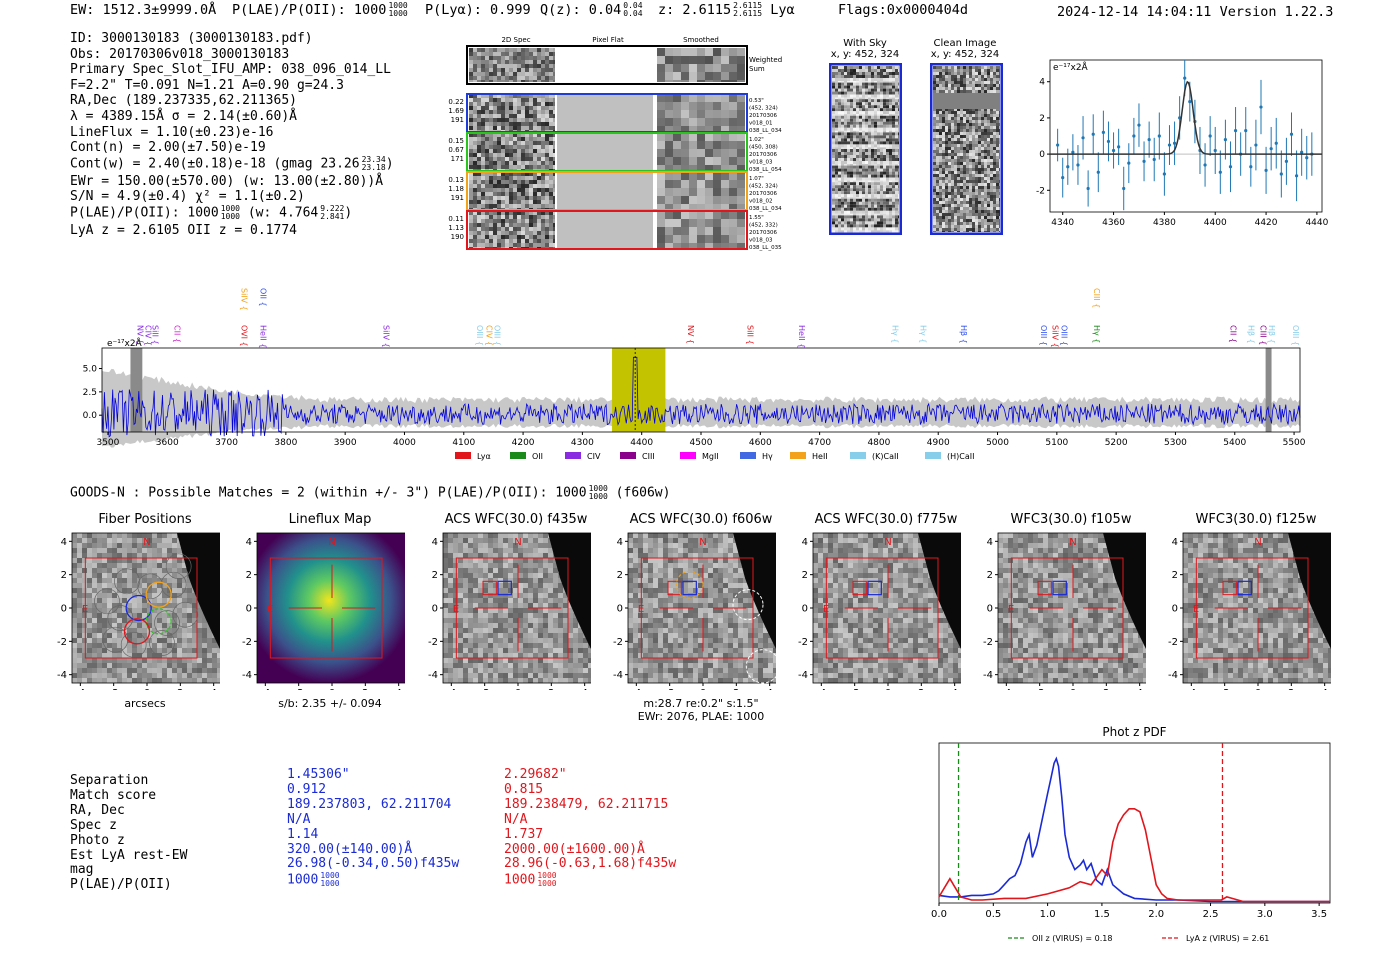 Image resolution: width=1400 pixels, height=953 pixels. What do you see at coordinates (701, 191) in the screenshot?
I see `spec-row-smoothed` at bounding box center [701, 191].